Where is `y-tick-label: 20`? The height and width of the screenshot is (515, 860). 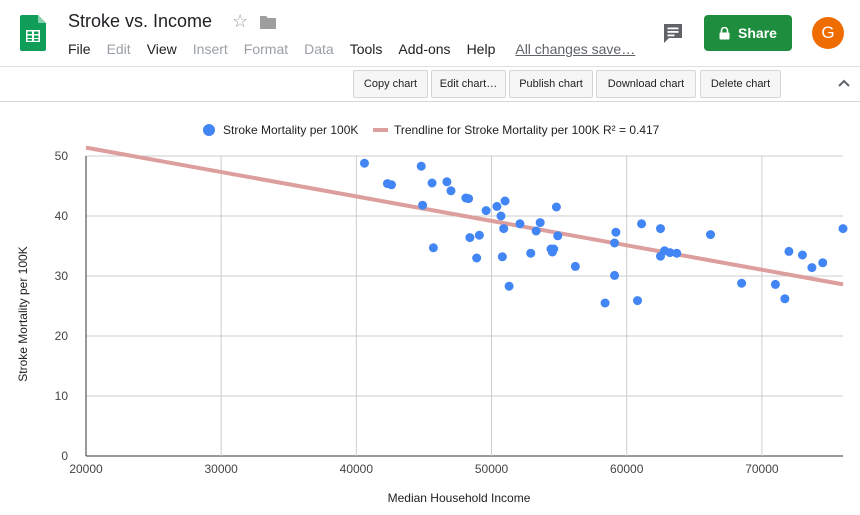
y-tick-label: 20 is located at coordinates (62, 336).